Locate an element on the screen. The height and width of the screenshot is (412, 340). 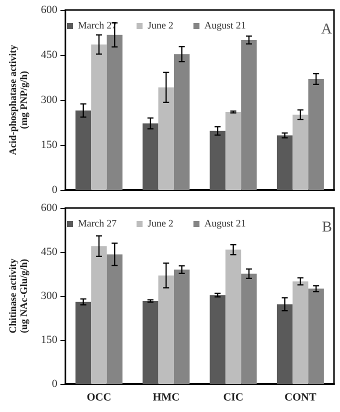
x-tick-label: OCC is located at coordinates (99, 398).